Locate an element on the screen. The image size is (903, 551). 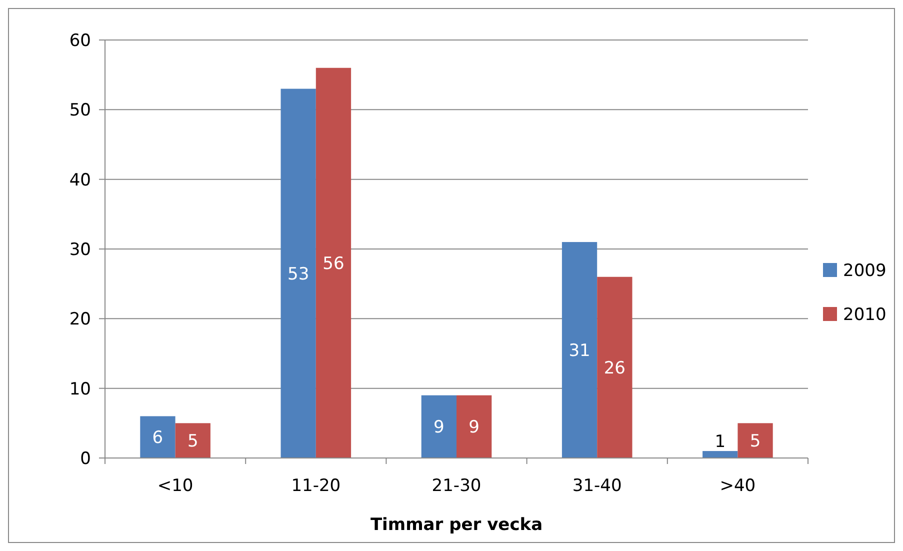
legend-label: 2009 is located at coordinates (864, 270).